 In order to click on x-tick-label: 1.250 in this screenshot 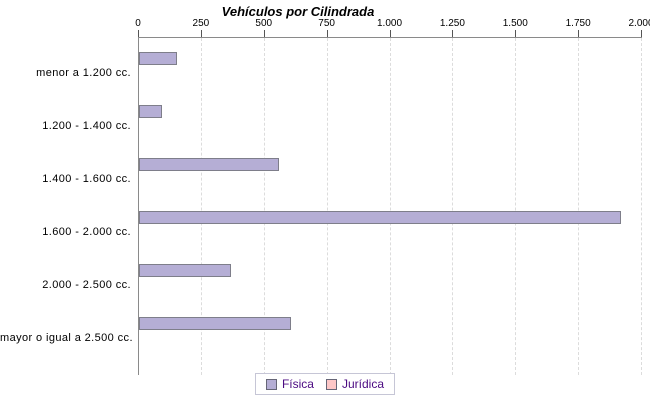, I will do `click(452, 23)`.